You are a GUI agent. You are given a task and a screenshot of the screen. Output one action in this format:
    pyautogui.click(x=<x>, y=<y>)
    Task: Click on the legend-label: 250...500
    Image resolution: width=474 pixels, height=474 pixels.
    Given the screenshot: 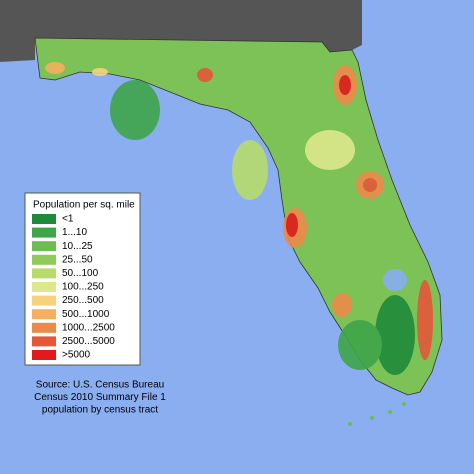 What is the action you would take?
    pyautogui.click(x=83, y=300)
    